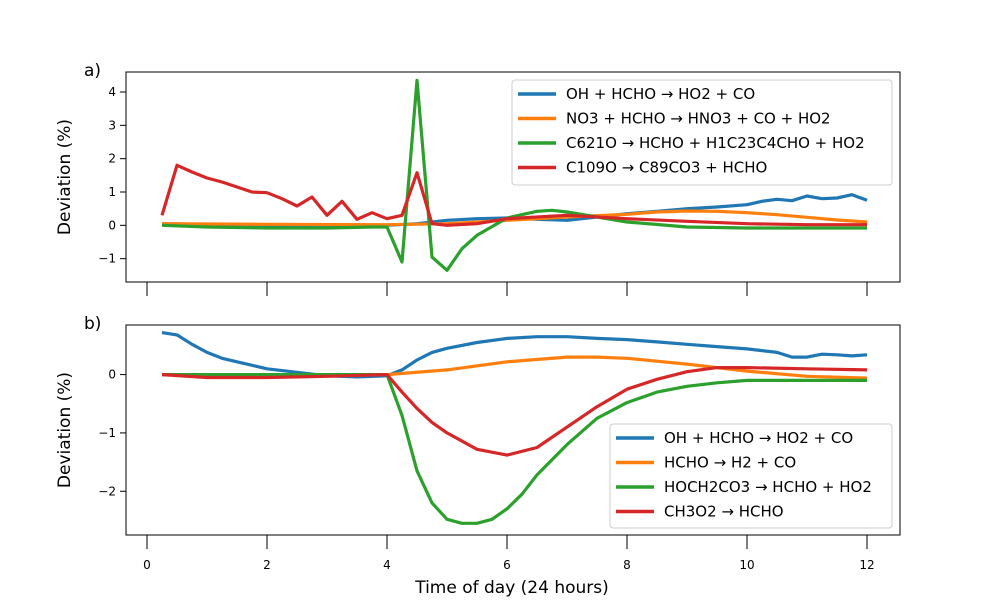 This screenshot has height=600, width=1000. Describe the element at coordinates (92, 324) in the screenshot. I see `panel-b-label: b)` at that location.